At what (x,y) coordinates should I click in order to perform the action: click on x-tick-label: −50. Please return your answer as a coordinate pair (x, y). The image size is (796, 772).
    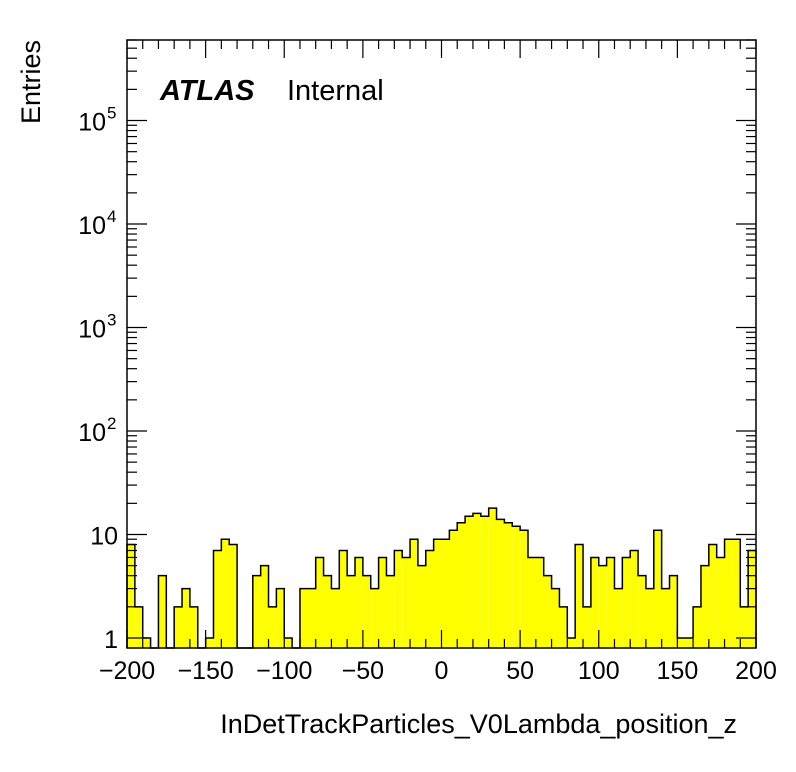
    Looking at the image, I should click on (363, 671).